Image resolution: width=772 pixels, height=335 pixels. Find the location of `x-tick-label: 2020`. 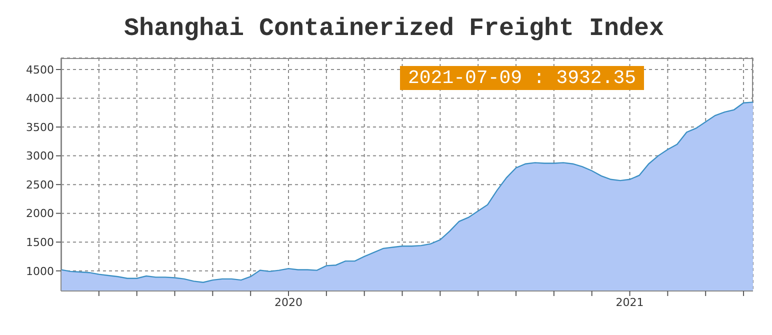

x-tick-label: 2020 is located at coordinates (288, 302).